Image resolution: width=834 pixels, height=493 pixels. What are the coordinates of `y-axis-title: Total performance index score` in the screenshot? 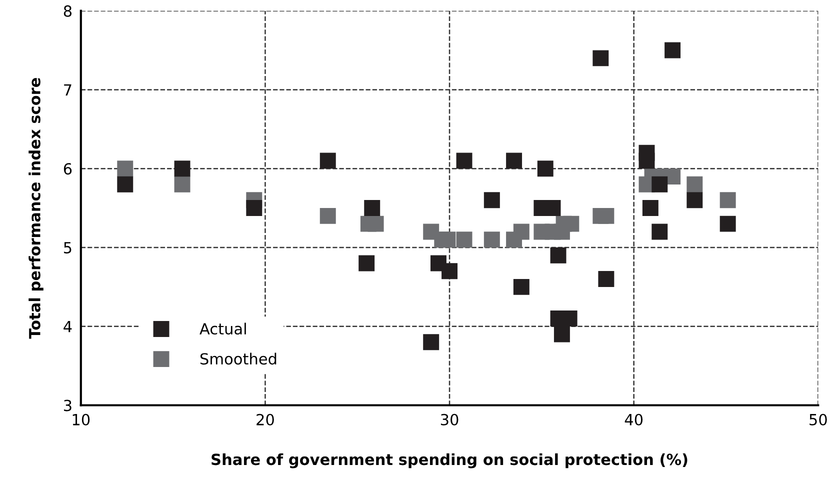 It's located at (36, 208).